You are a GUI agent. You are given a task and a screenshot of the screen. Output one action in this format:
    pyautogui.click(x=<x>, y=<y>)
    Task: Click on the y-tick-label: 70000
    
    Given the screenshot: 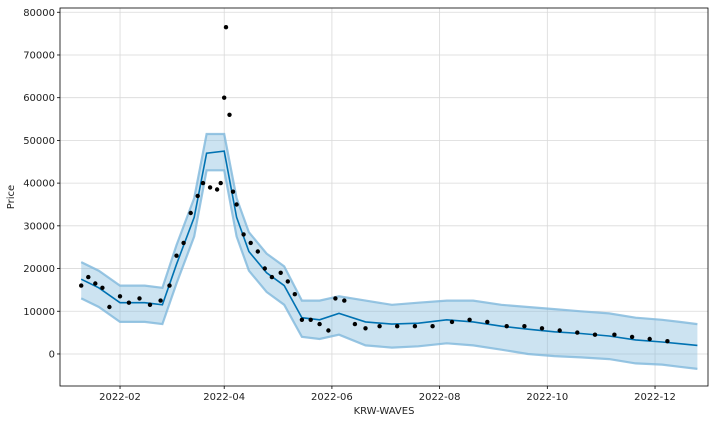 What is the action you would take?
    pyautogui.click(x=39, y=55)
    